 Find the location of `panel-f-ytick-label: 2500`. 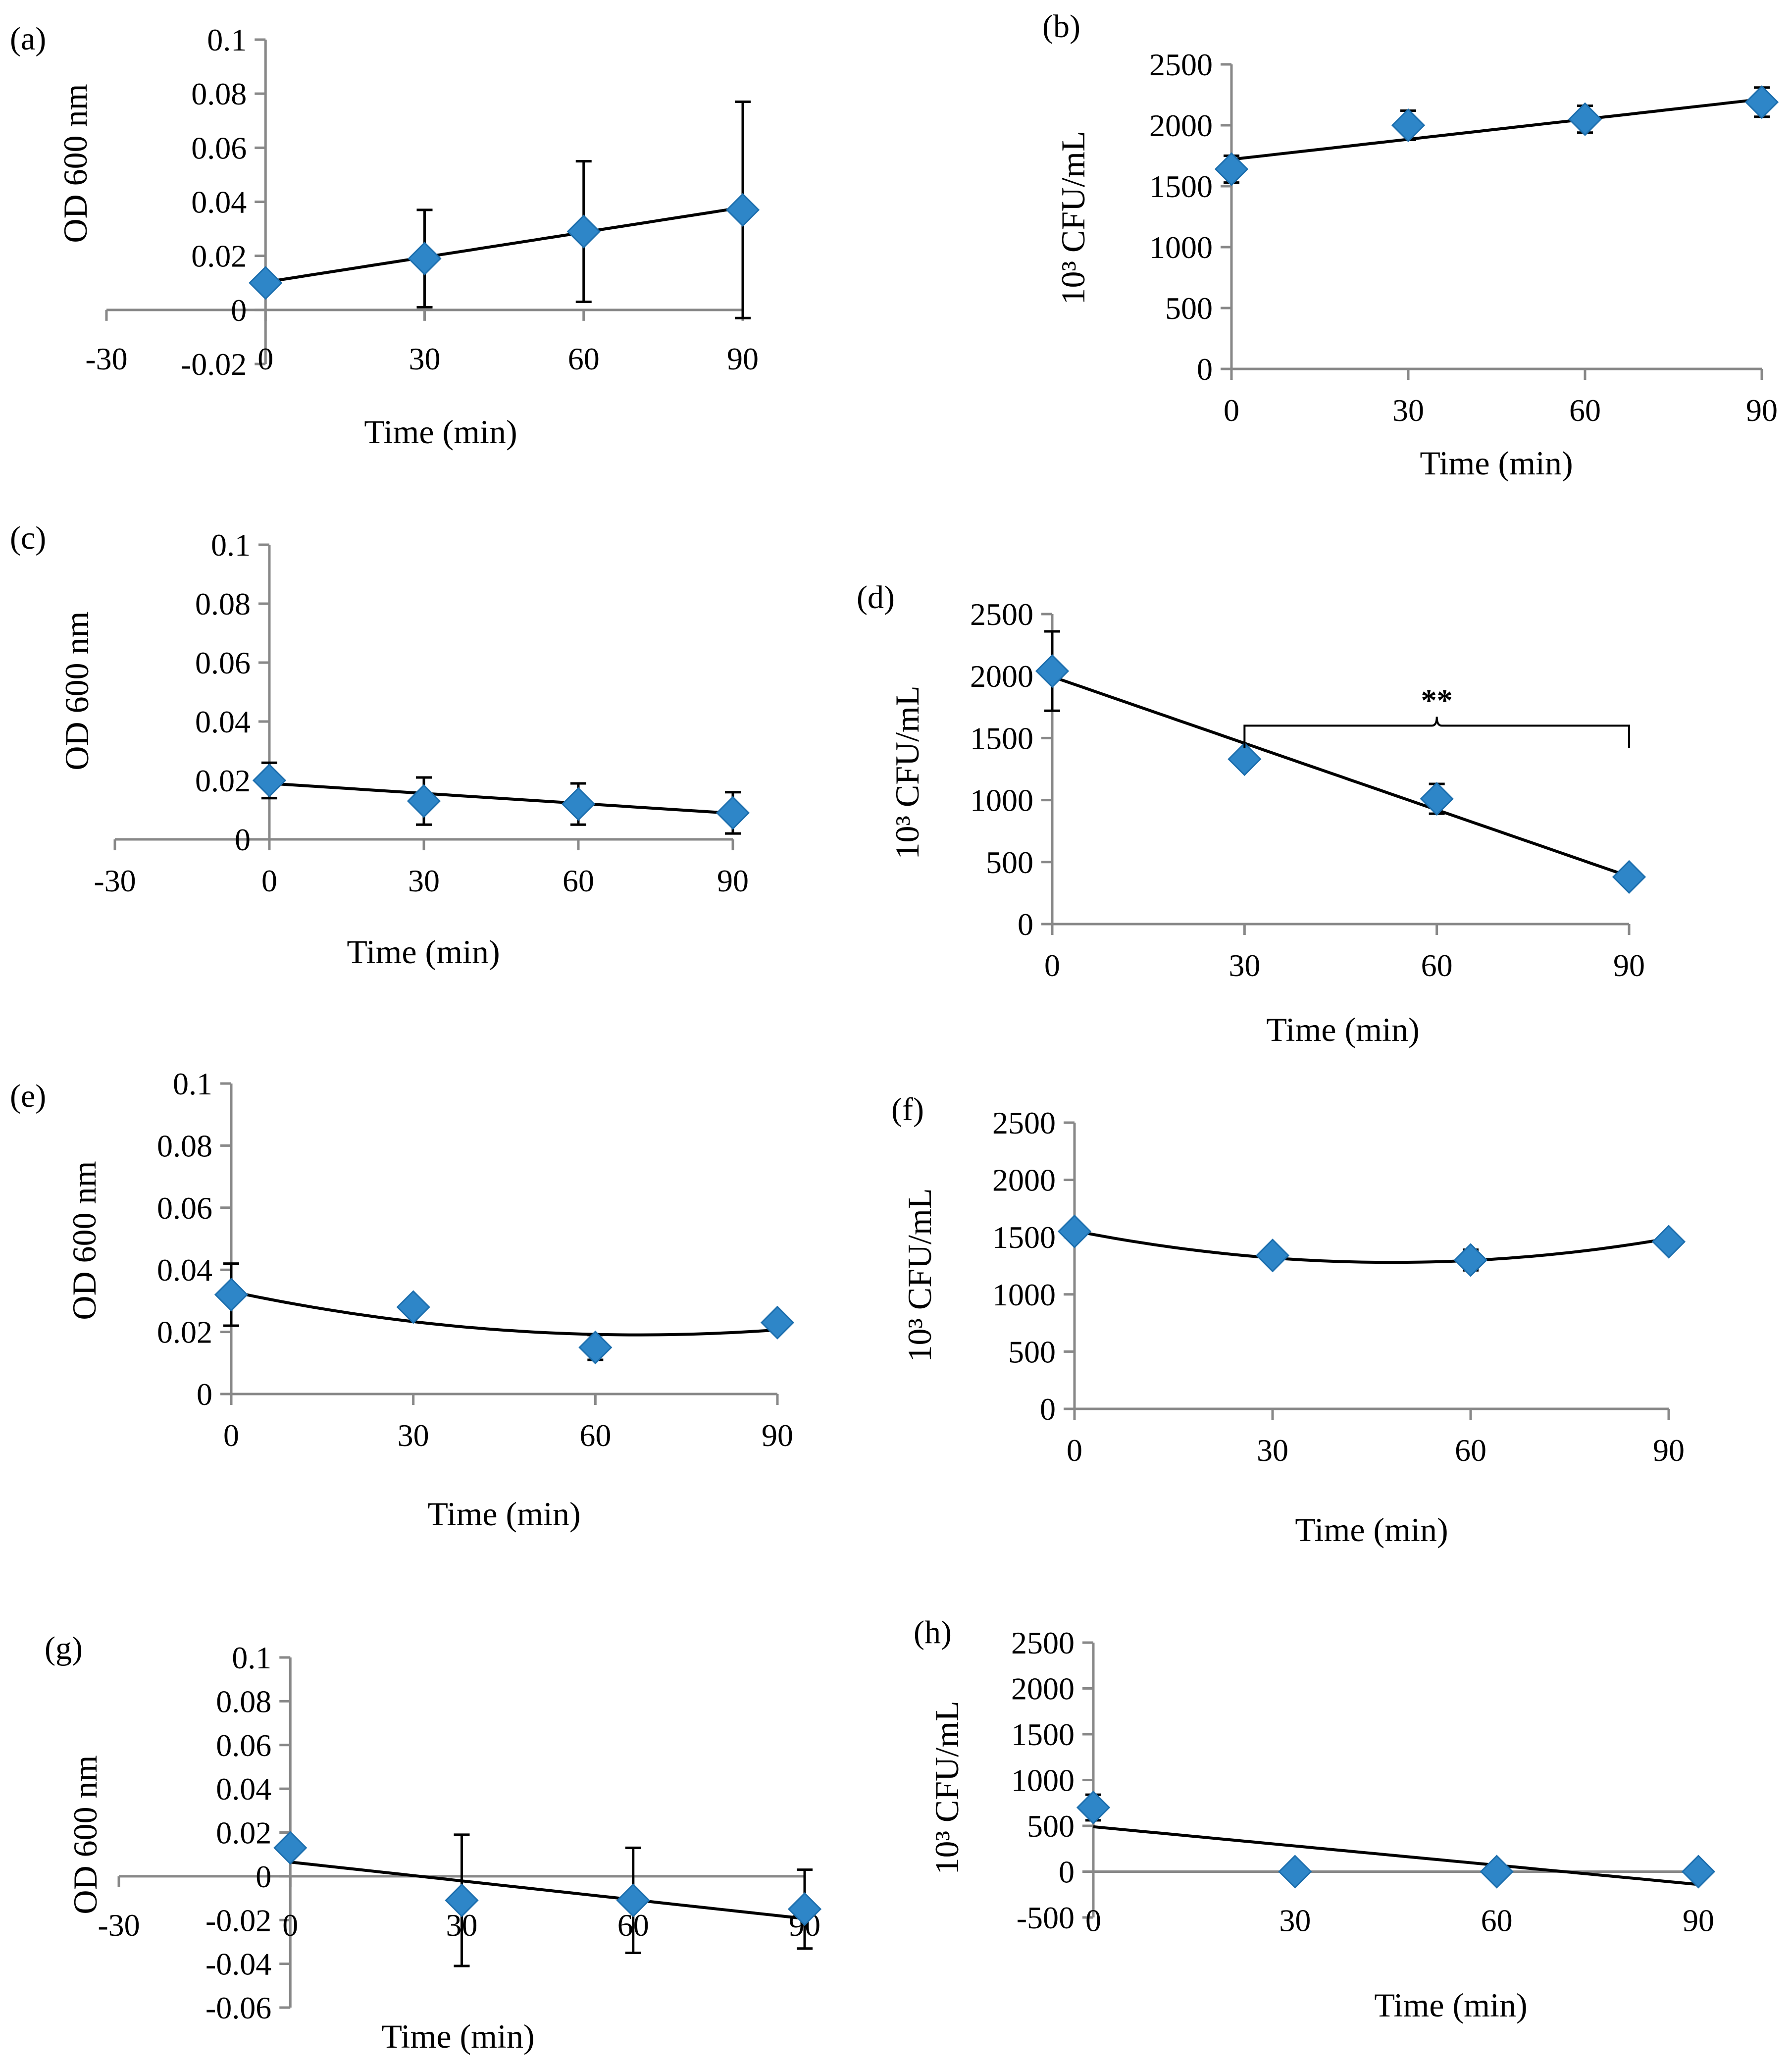

panel-f-ytick-label: 2500 is located at coordinates (1024, 1123).